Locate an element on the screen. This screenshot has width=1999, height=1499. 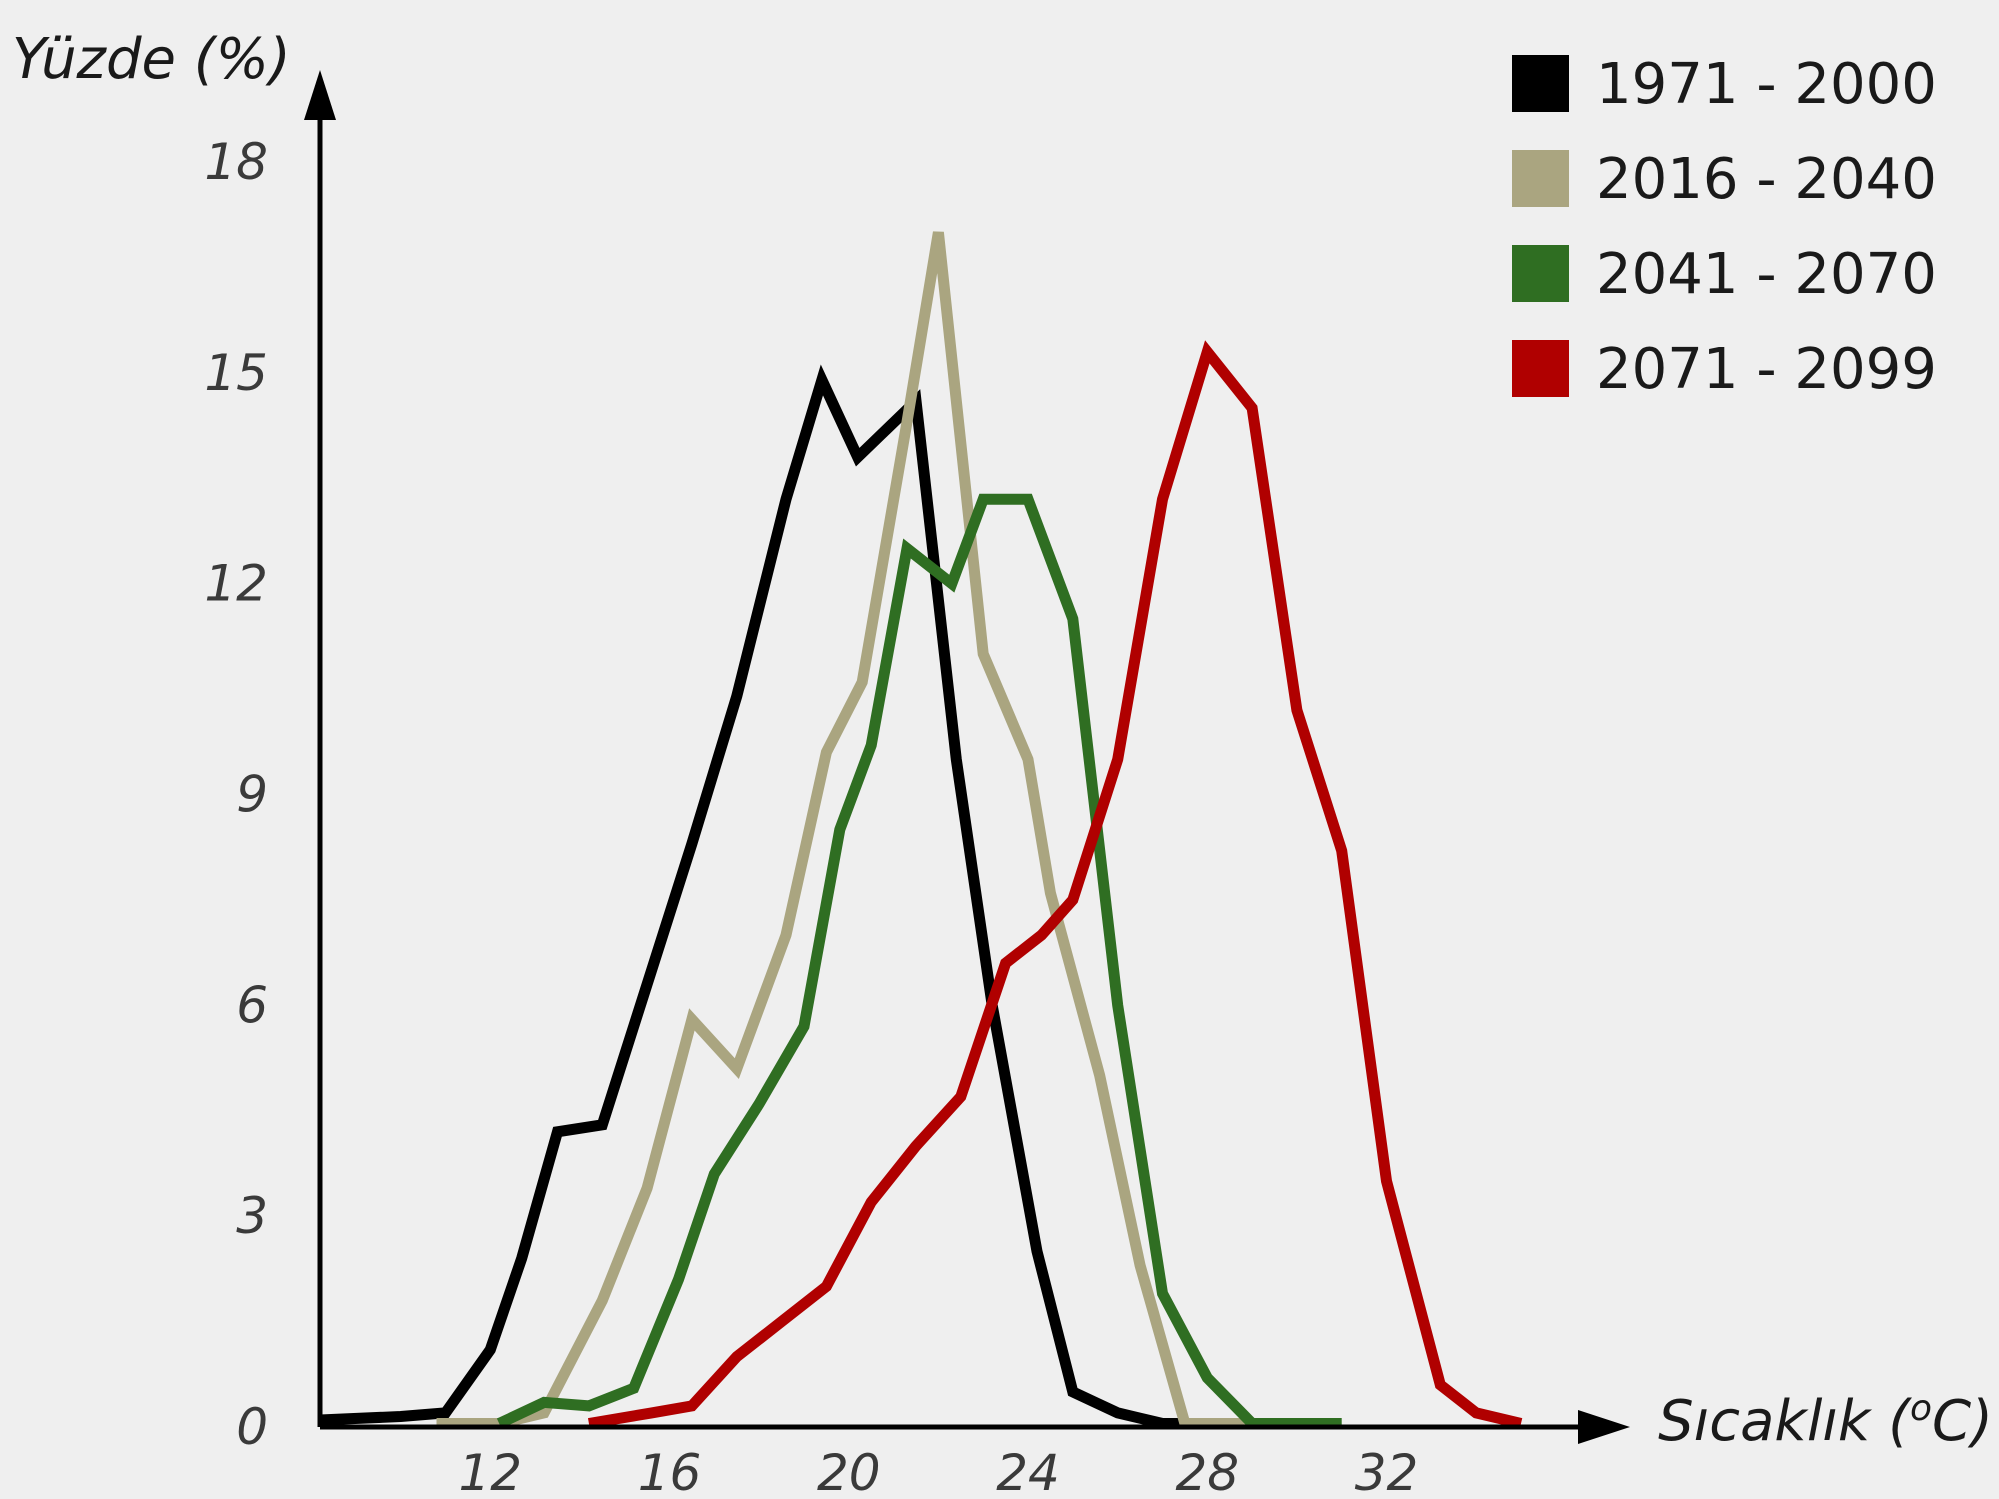
y-axis-title: Yüzde (%) is located at coordinates (151, 59).